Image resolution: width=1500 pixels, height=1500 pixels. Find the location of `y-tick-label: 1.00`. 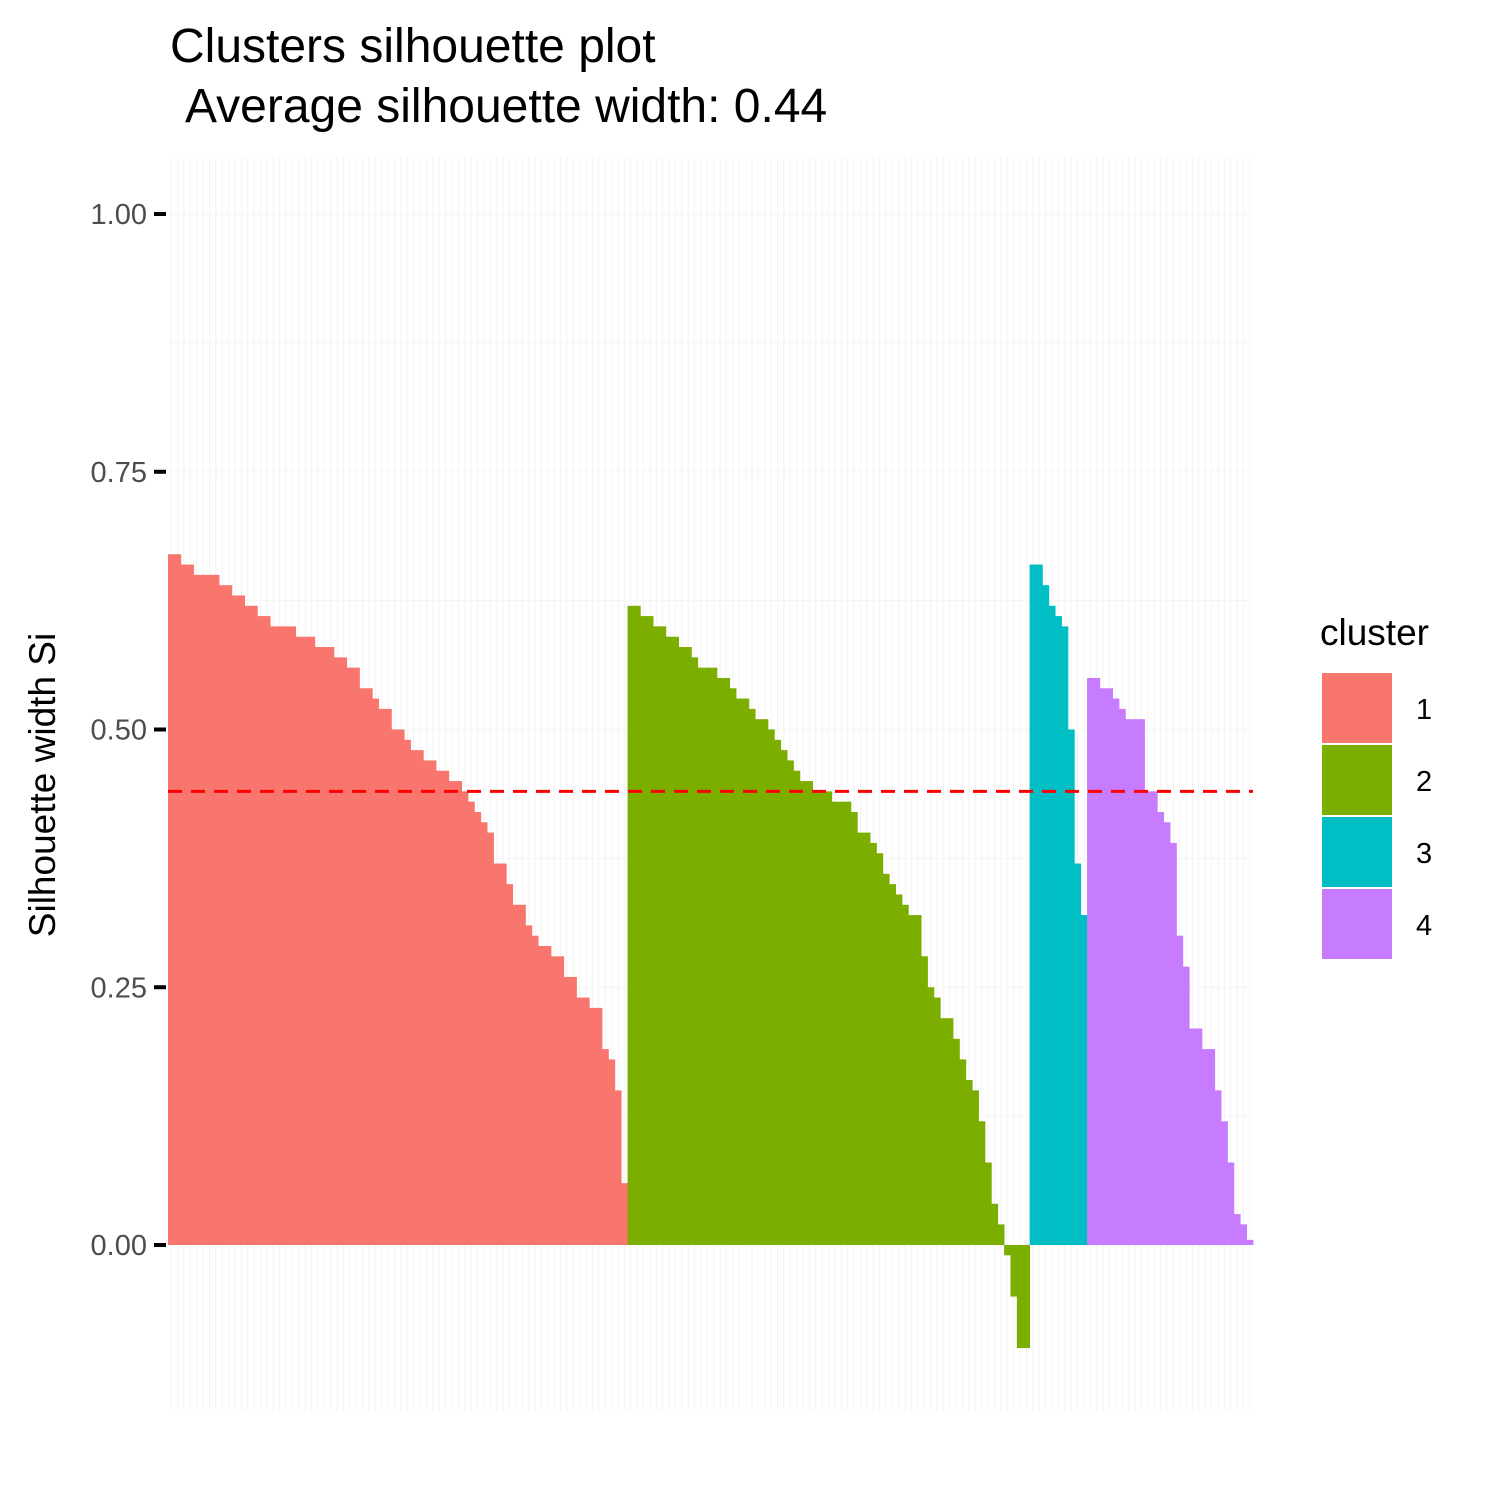

y-tick-label: 1.00 is located at coordinates (119, 215).